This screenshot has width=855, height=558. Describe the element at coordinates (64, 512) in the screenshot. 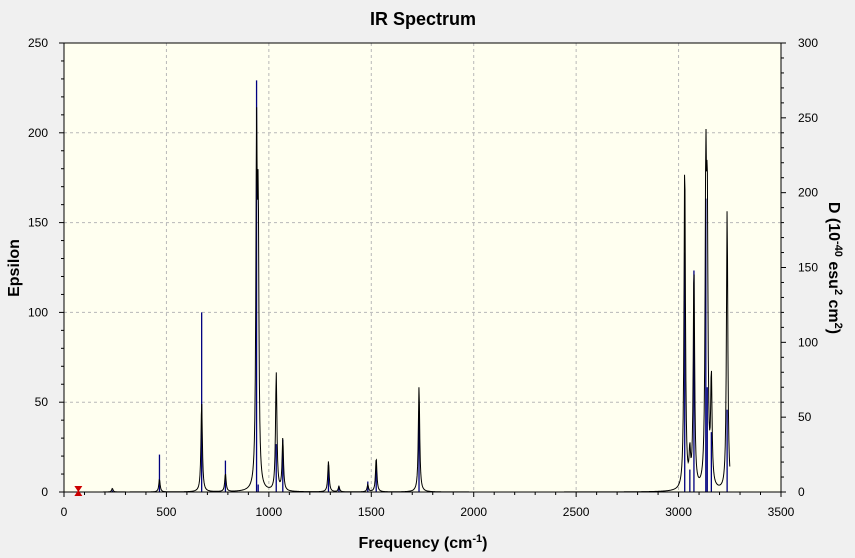

I see `x-tick-label: 0` at that location.